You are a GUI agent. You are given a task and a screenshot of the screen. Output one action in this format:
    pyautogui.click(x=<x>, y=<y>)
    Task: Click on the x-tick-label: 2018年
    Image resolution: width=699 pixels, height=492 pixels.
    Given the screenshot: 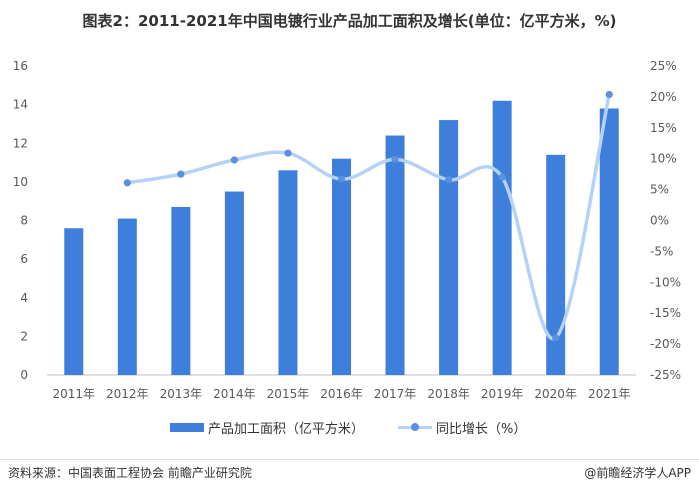 What is the action you would take?
    pyautogui.click(x=448, y=394)
    